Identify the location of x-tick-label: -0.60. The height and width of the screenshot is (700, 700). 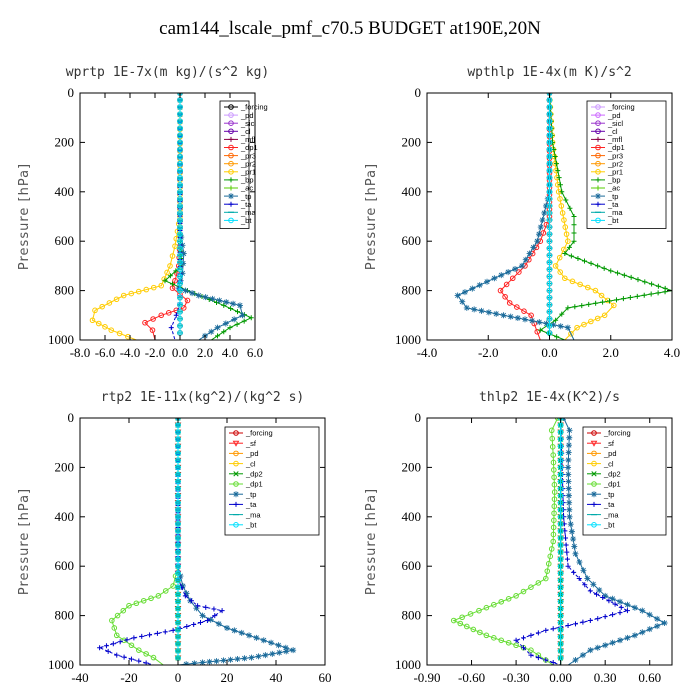
(471, 677).